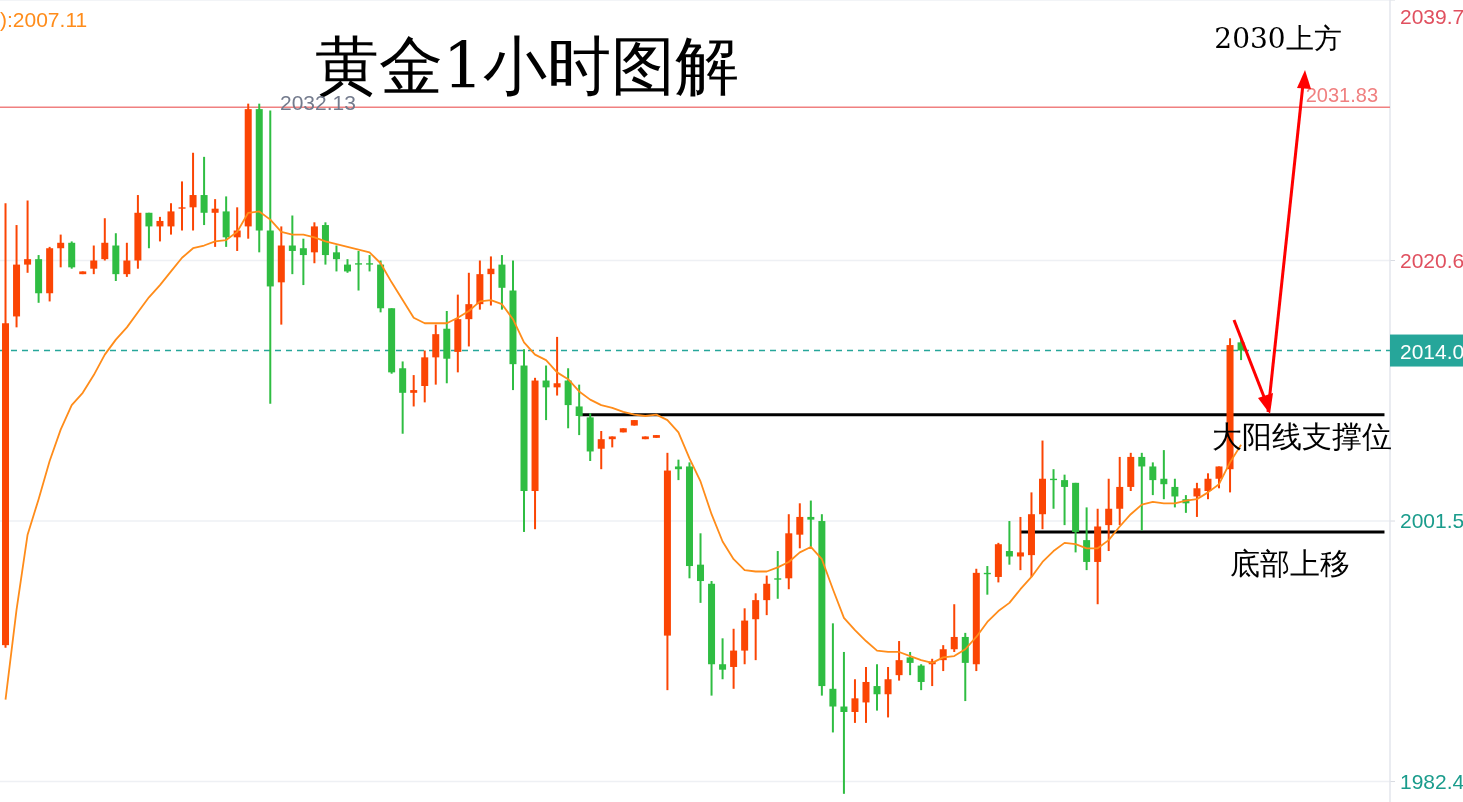  Describe the element at coordinates (1431, 781) in the screenshot. I see `y-tick-label: 1982.4` at that location.